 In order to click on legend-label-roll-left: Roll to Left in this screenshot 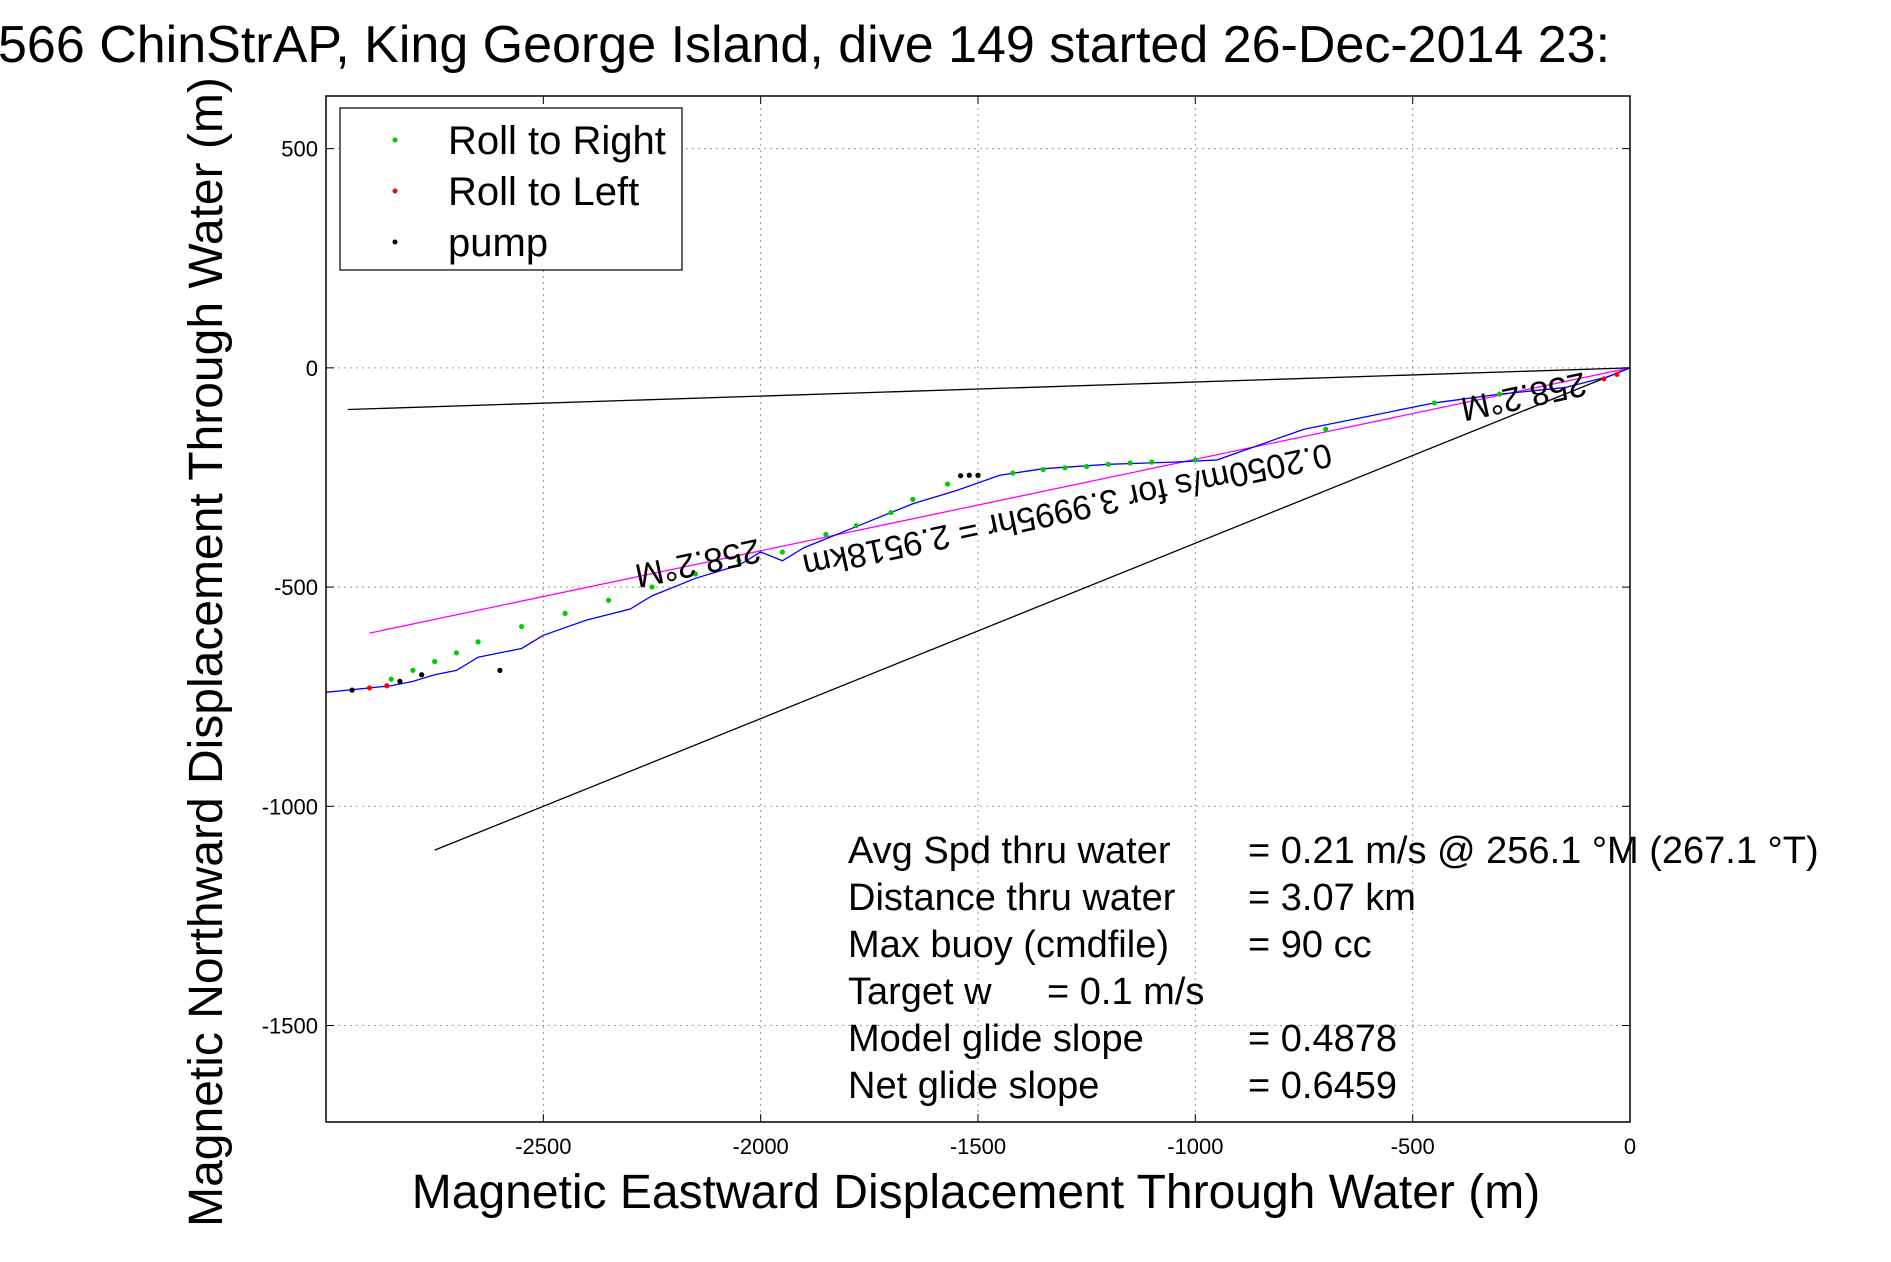, I will do `click(543, 192)`.